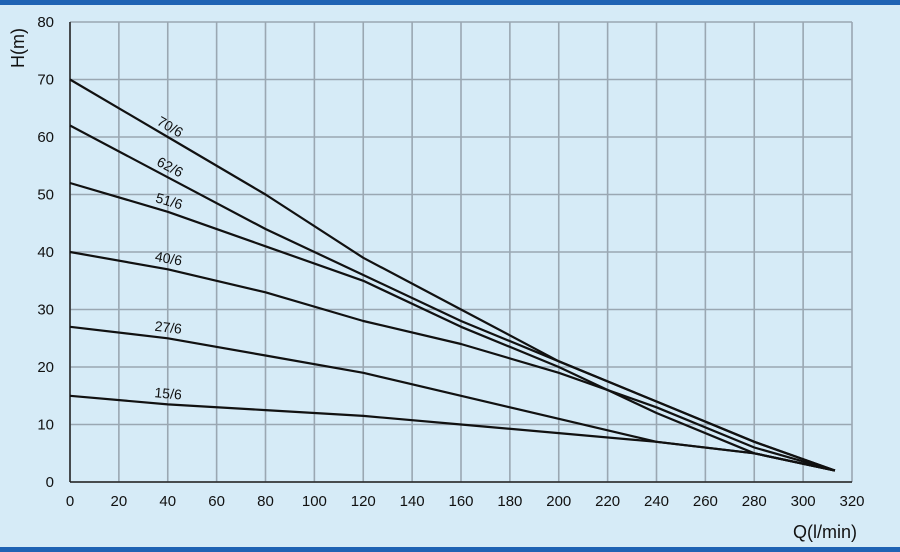 This screenshot has height=552, width=900. I want to click on y-tick-label: 0, so click(50, 482).